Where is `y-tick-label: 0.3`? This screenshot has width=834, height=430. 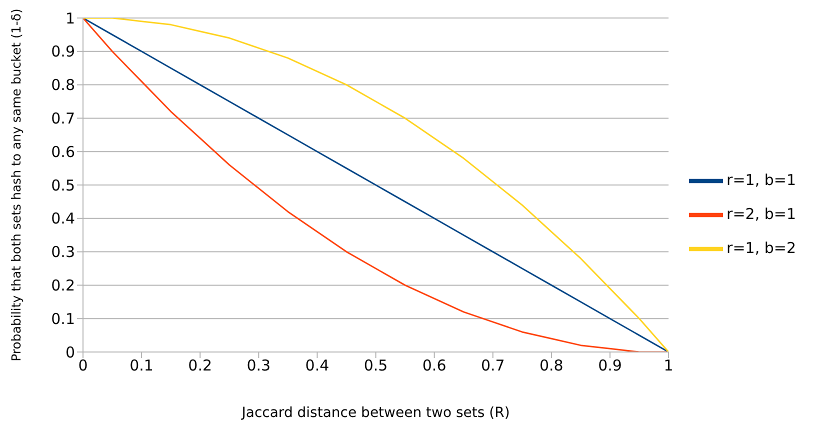
y-tick-label: 0.3 is located at coordinates (63, 252).